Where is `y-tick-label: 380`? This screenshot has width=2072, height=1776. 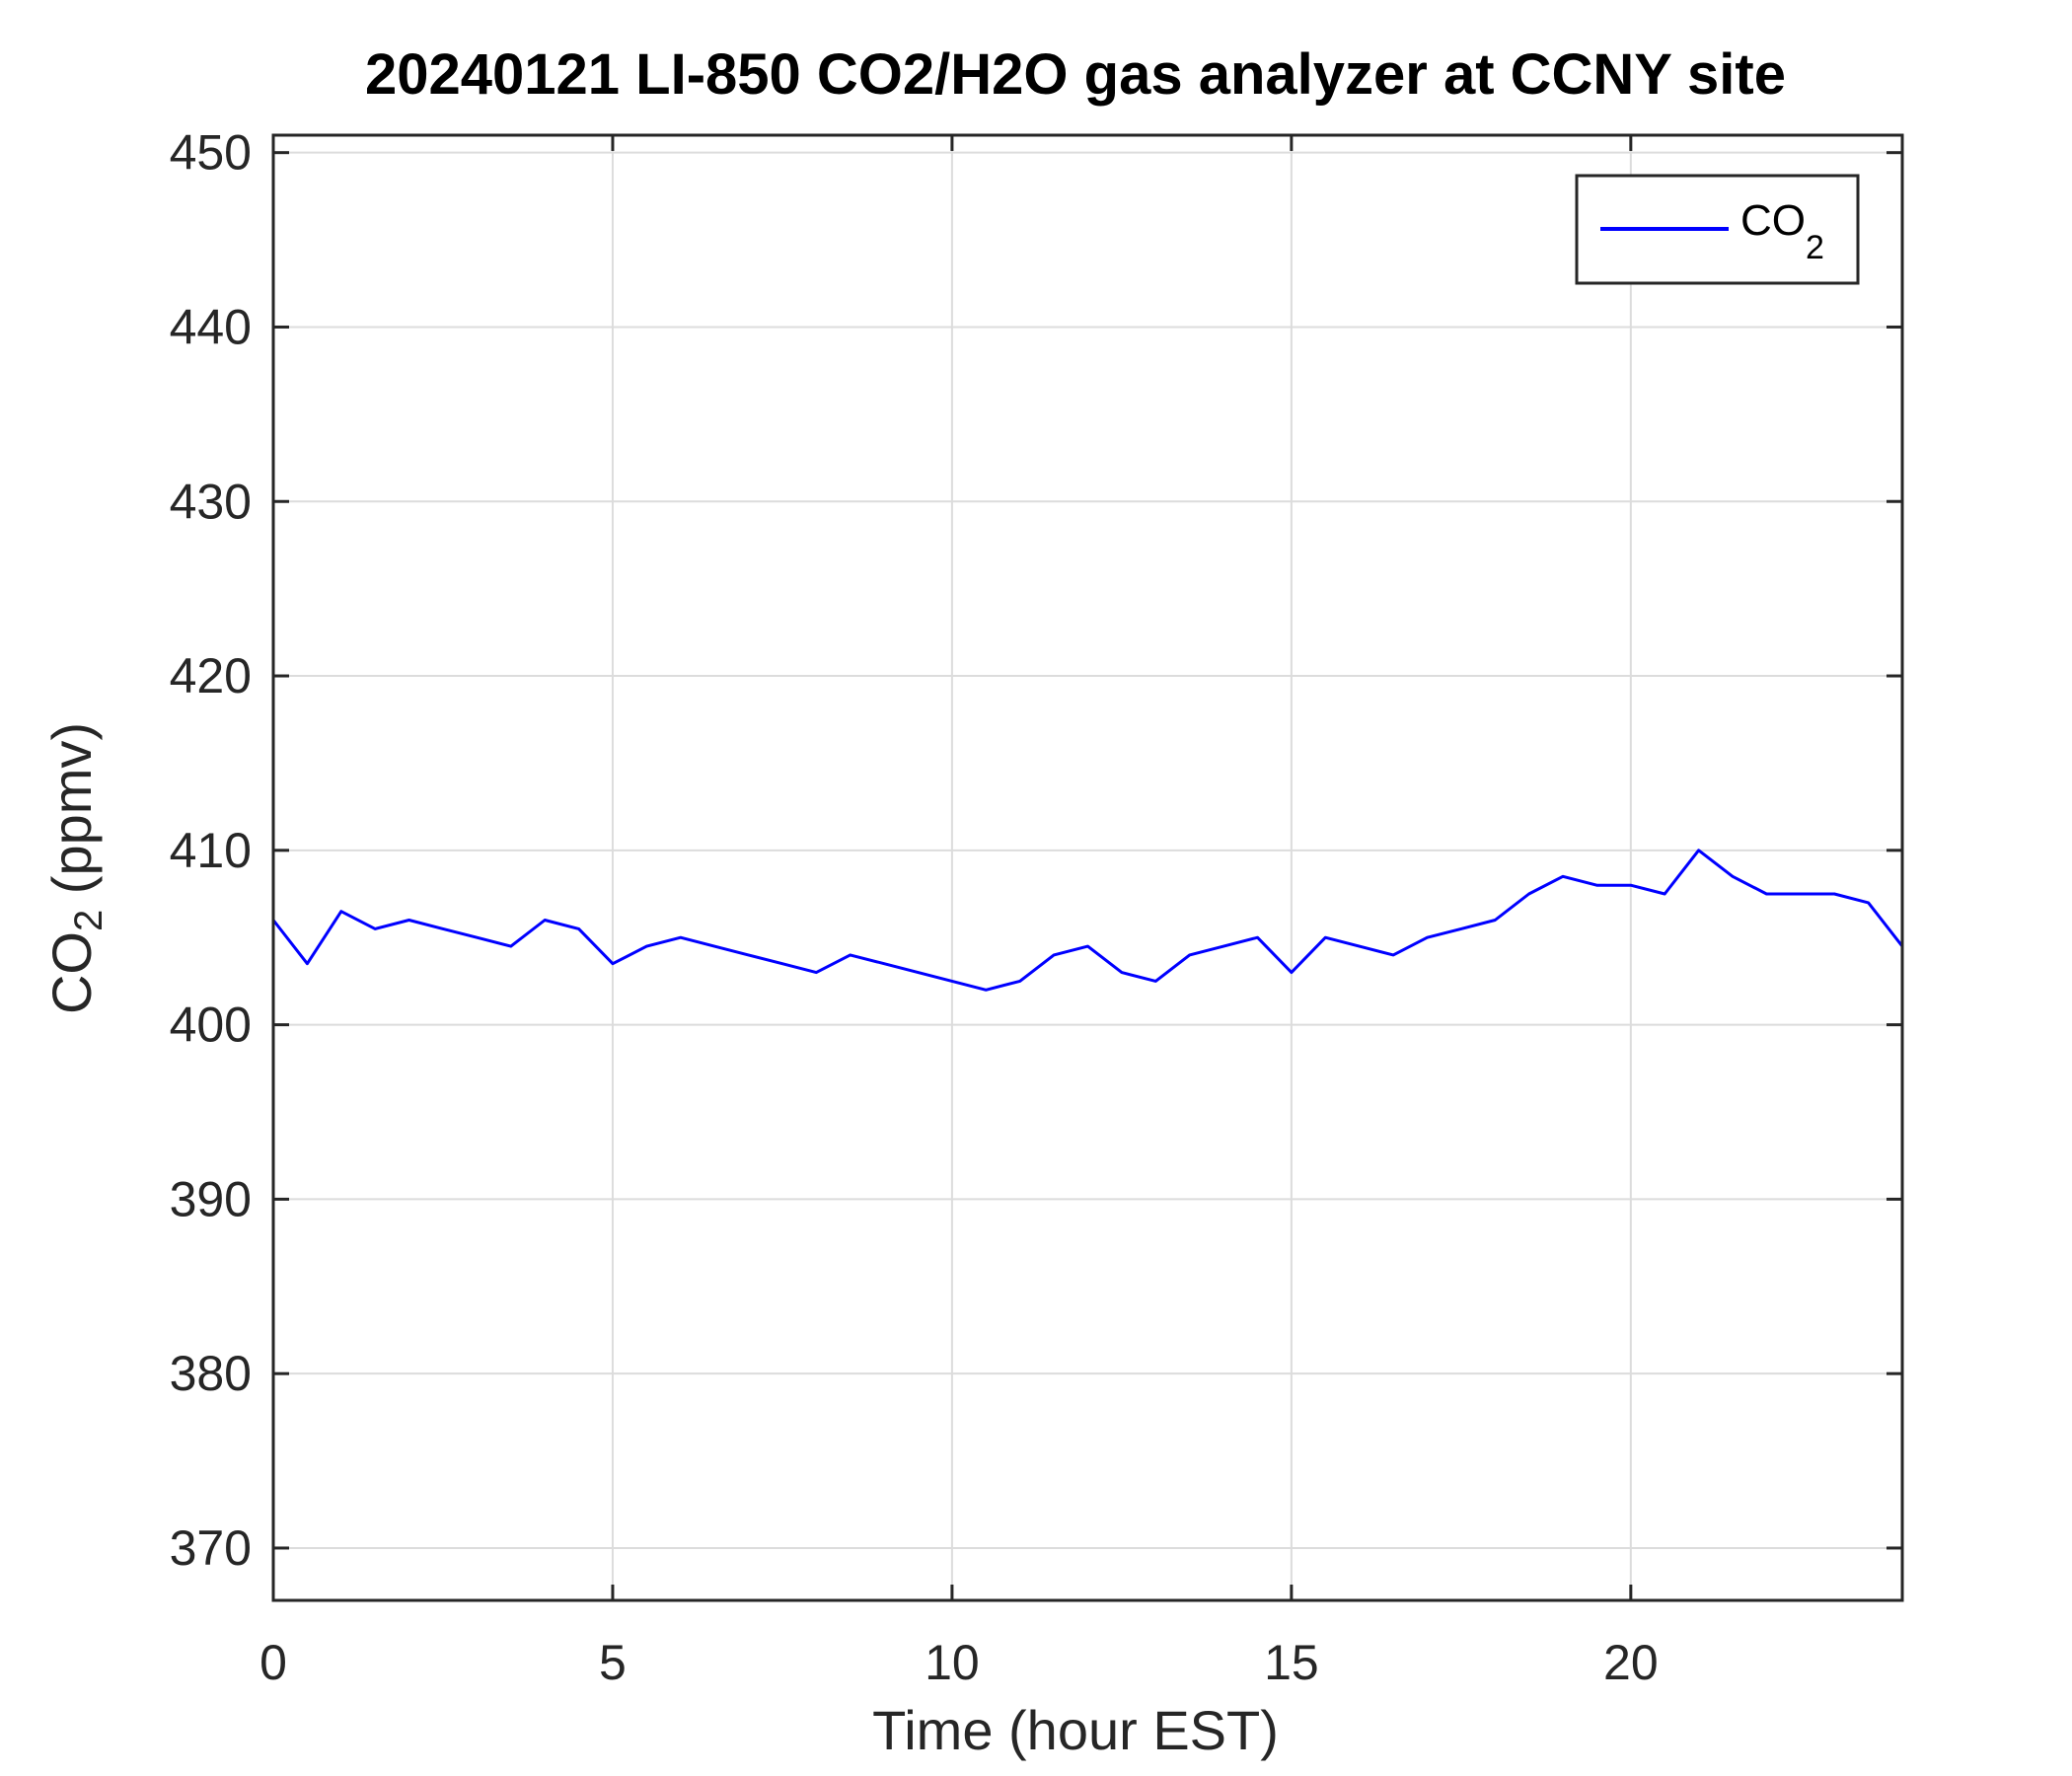 y-tick-label: 380 is located at coordinates (211, 1373).